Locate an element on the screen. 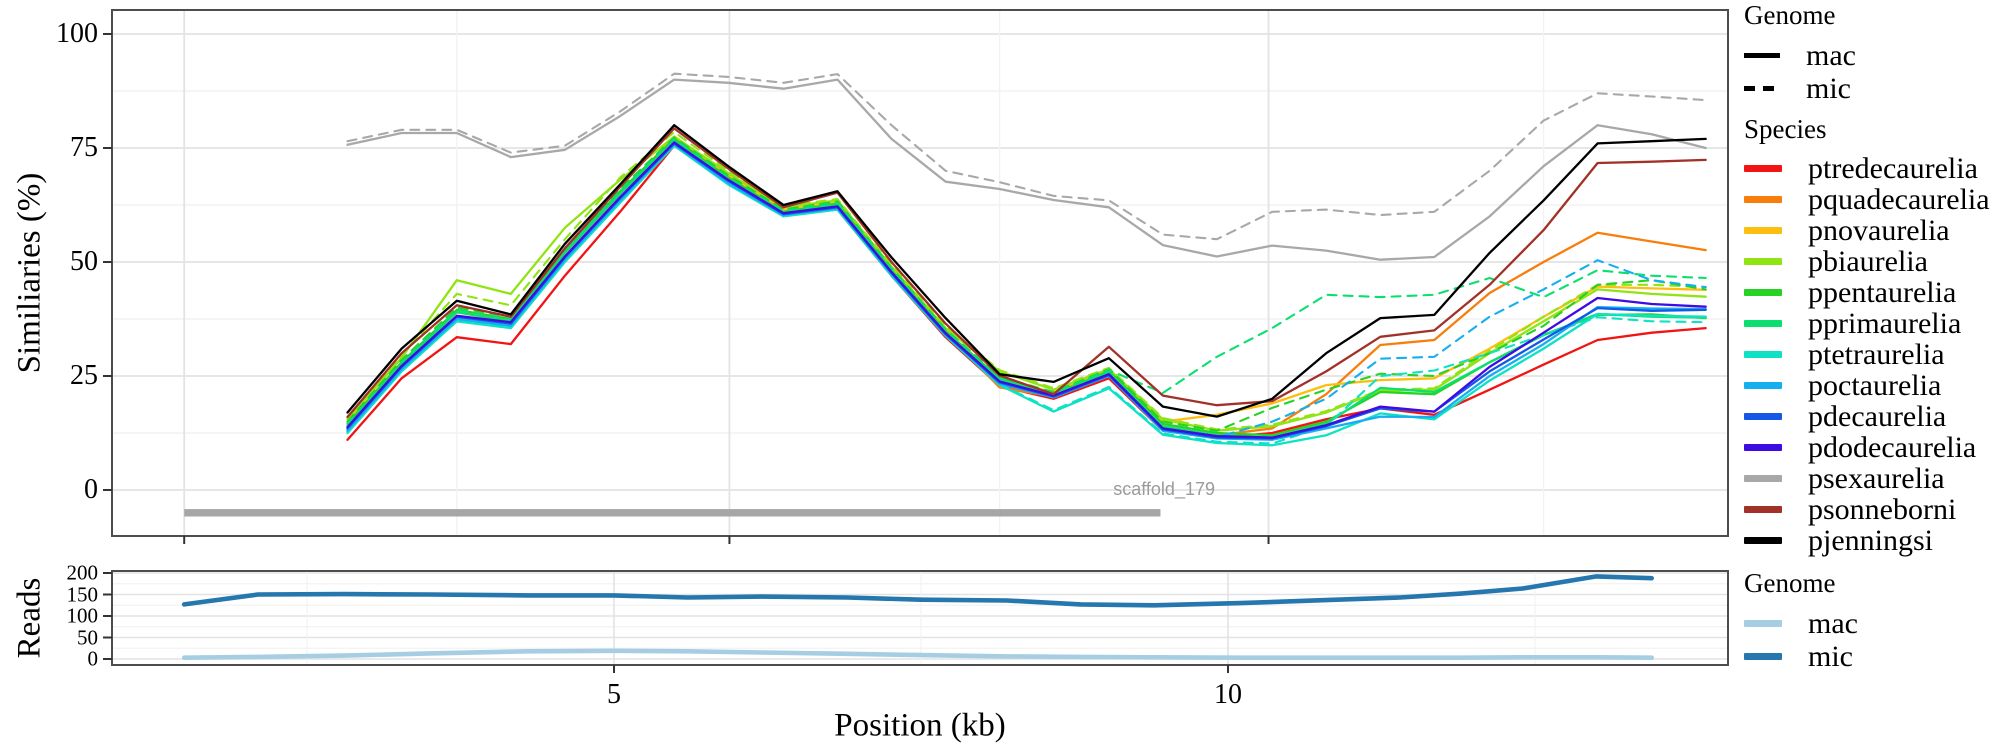 This screenshot has height=750, width=2000. reads-y-tick-50: 50 is located at coordinates (87, 637).